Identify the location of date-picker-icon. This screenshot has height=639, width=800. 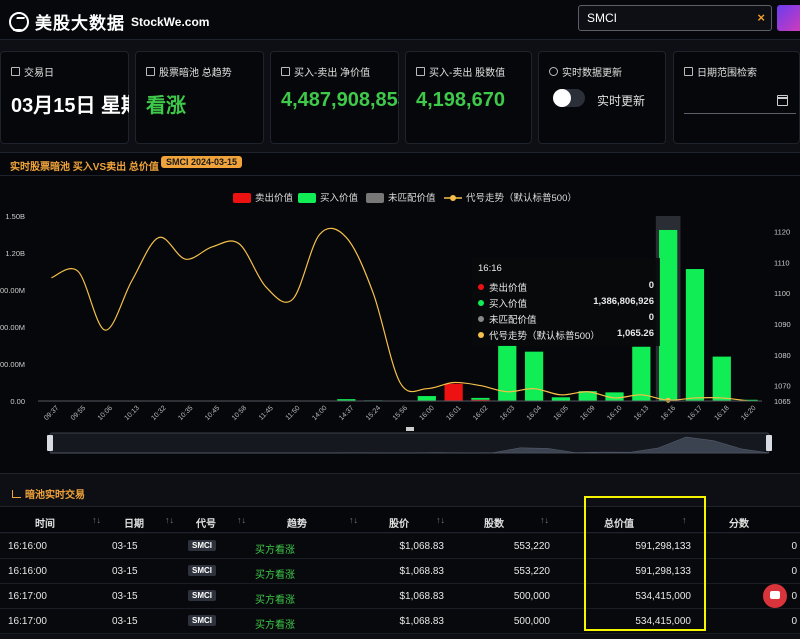
(782, 100).